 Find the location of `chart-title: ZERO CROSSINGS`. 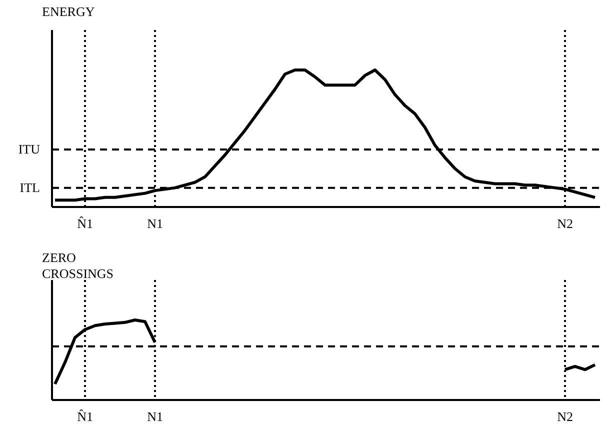

chart-title: ZERO CROSSINGS is located at coordinates (78, 265).